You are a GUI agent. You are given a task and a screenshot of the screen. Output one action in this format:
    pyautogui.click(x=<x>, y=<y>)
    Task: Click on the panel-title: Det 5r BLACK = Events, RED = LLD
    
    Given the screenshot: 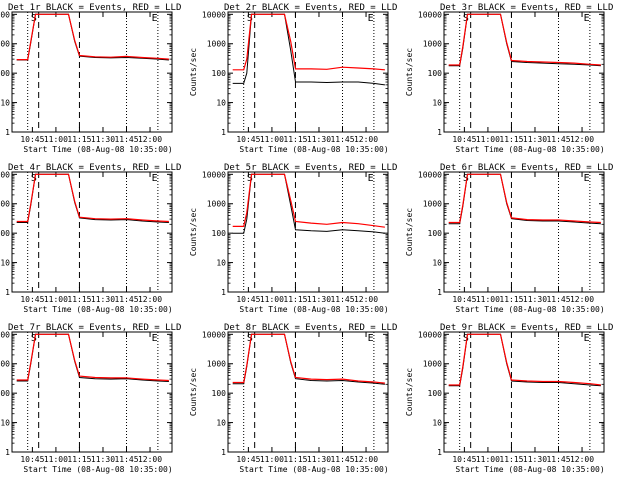 What is the action you would take?
    pyautogui.click(x=310, y=168)
    